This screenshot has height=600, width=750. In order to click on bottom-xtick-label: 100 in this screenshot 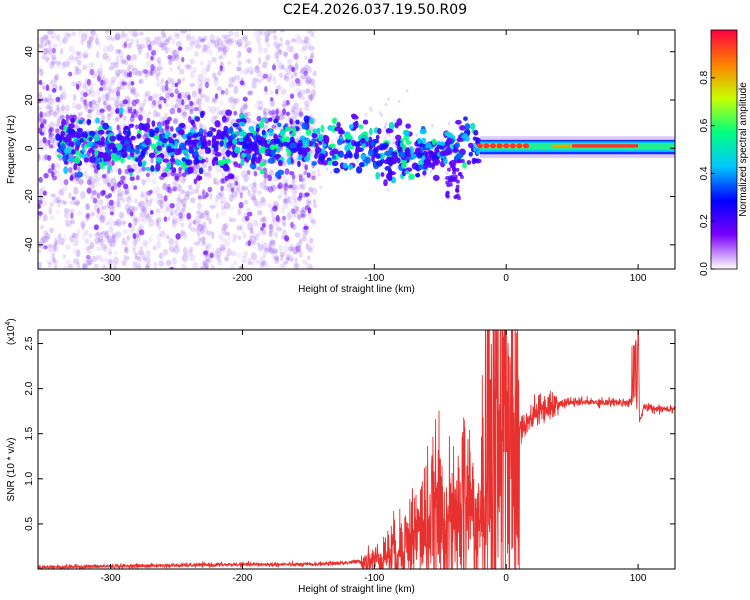, I will do `click(638, 578)`.